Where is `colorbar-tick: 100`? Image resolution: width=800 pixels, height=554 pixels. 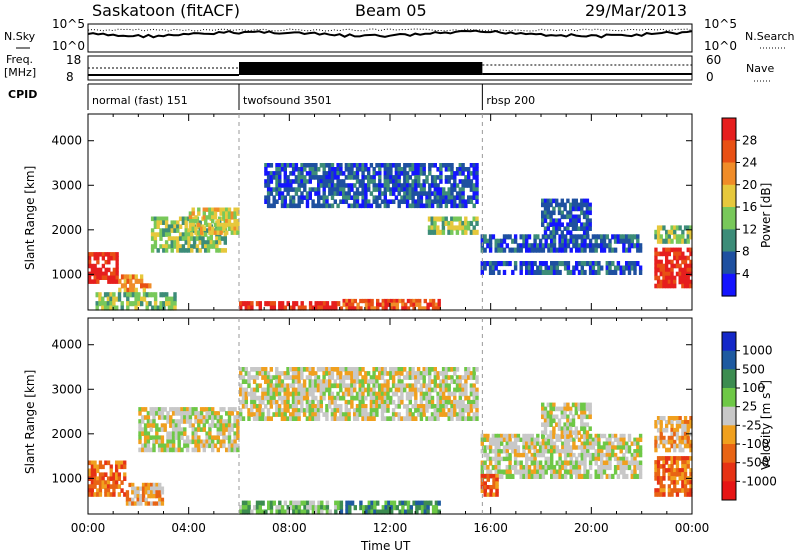 colorbar-tick: 100 is located at coordinates (753, 388).